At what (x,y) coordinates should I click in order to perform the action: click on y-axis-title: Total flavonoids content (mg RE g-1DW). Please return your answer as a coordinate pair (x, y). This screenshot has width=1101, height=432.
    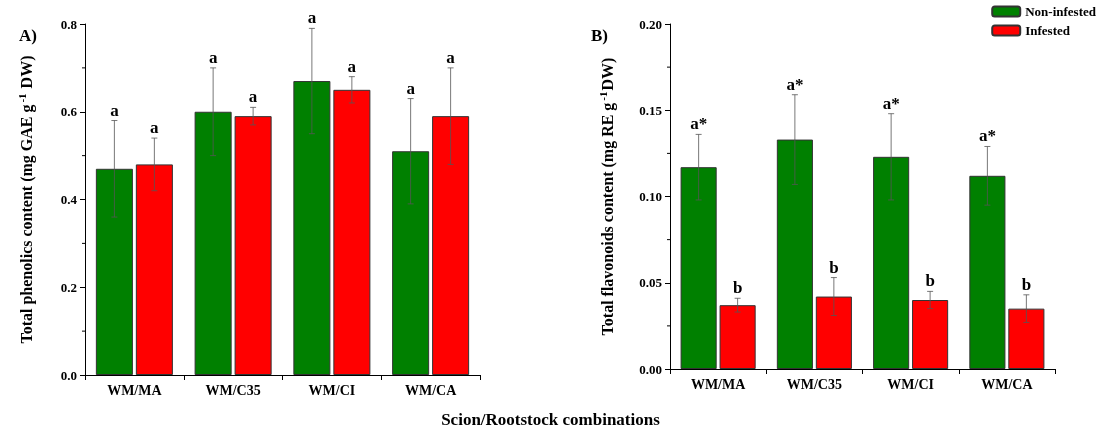
    Looking at the image, I should click on (606, 196).